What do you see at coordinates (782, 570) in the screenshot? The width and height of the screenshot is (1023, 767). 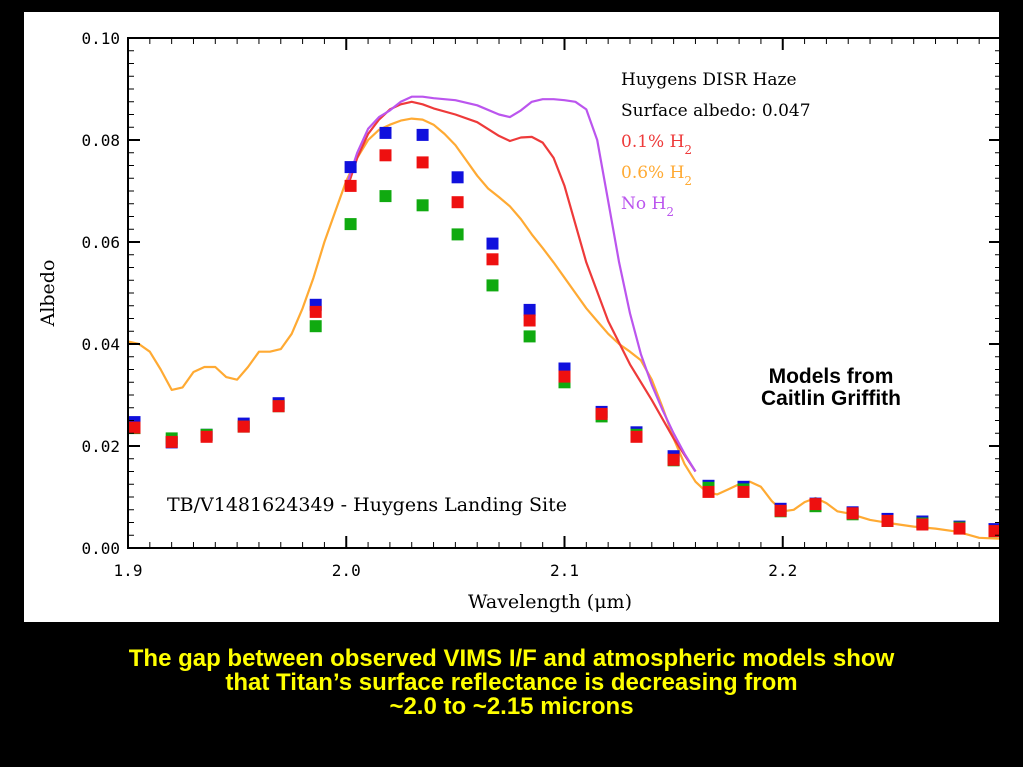 I see `x-tick-label: 2.2` at bounding box center [782, 570].